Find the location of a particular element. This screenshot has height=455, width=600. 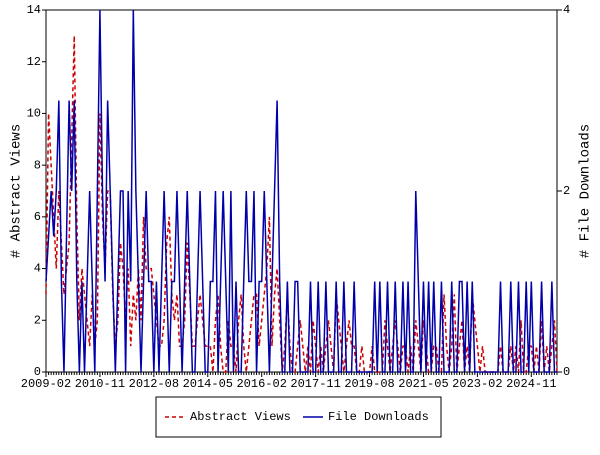

legend-label: File Downloads is located at coordinates (378, 417).